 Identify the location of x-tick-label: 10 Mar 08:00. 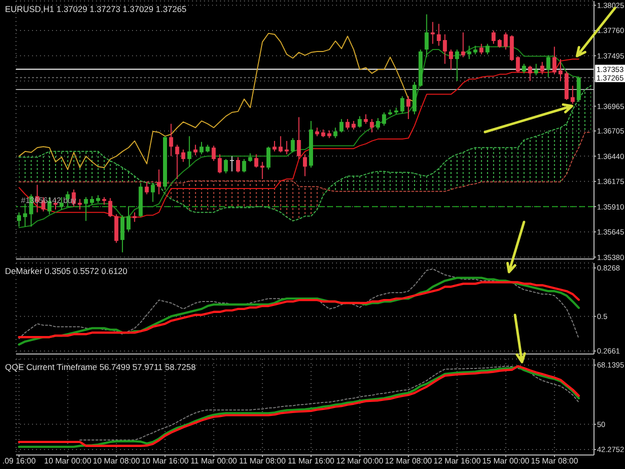
(116, 461).